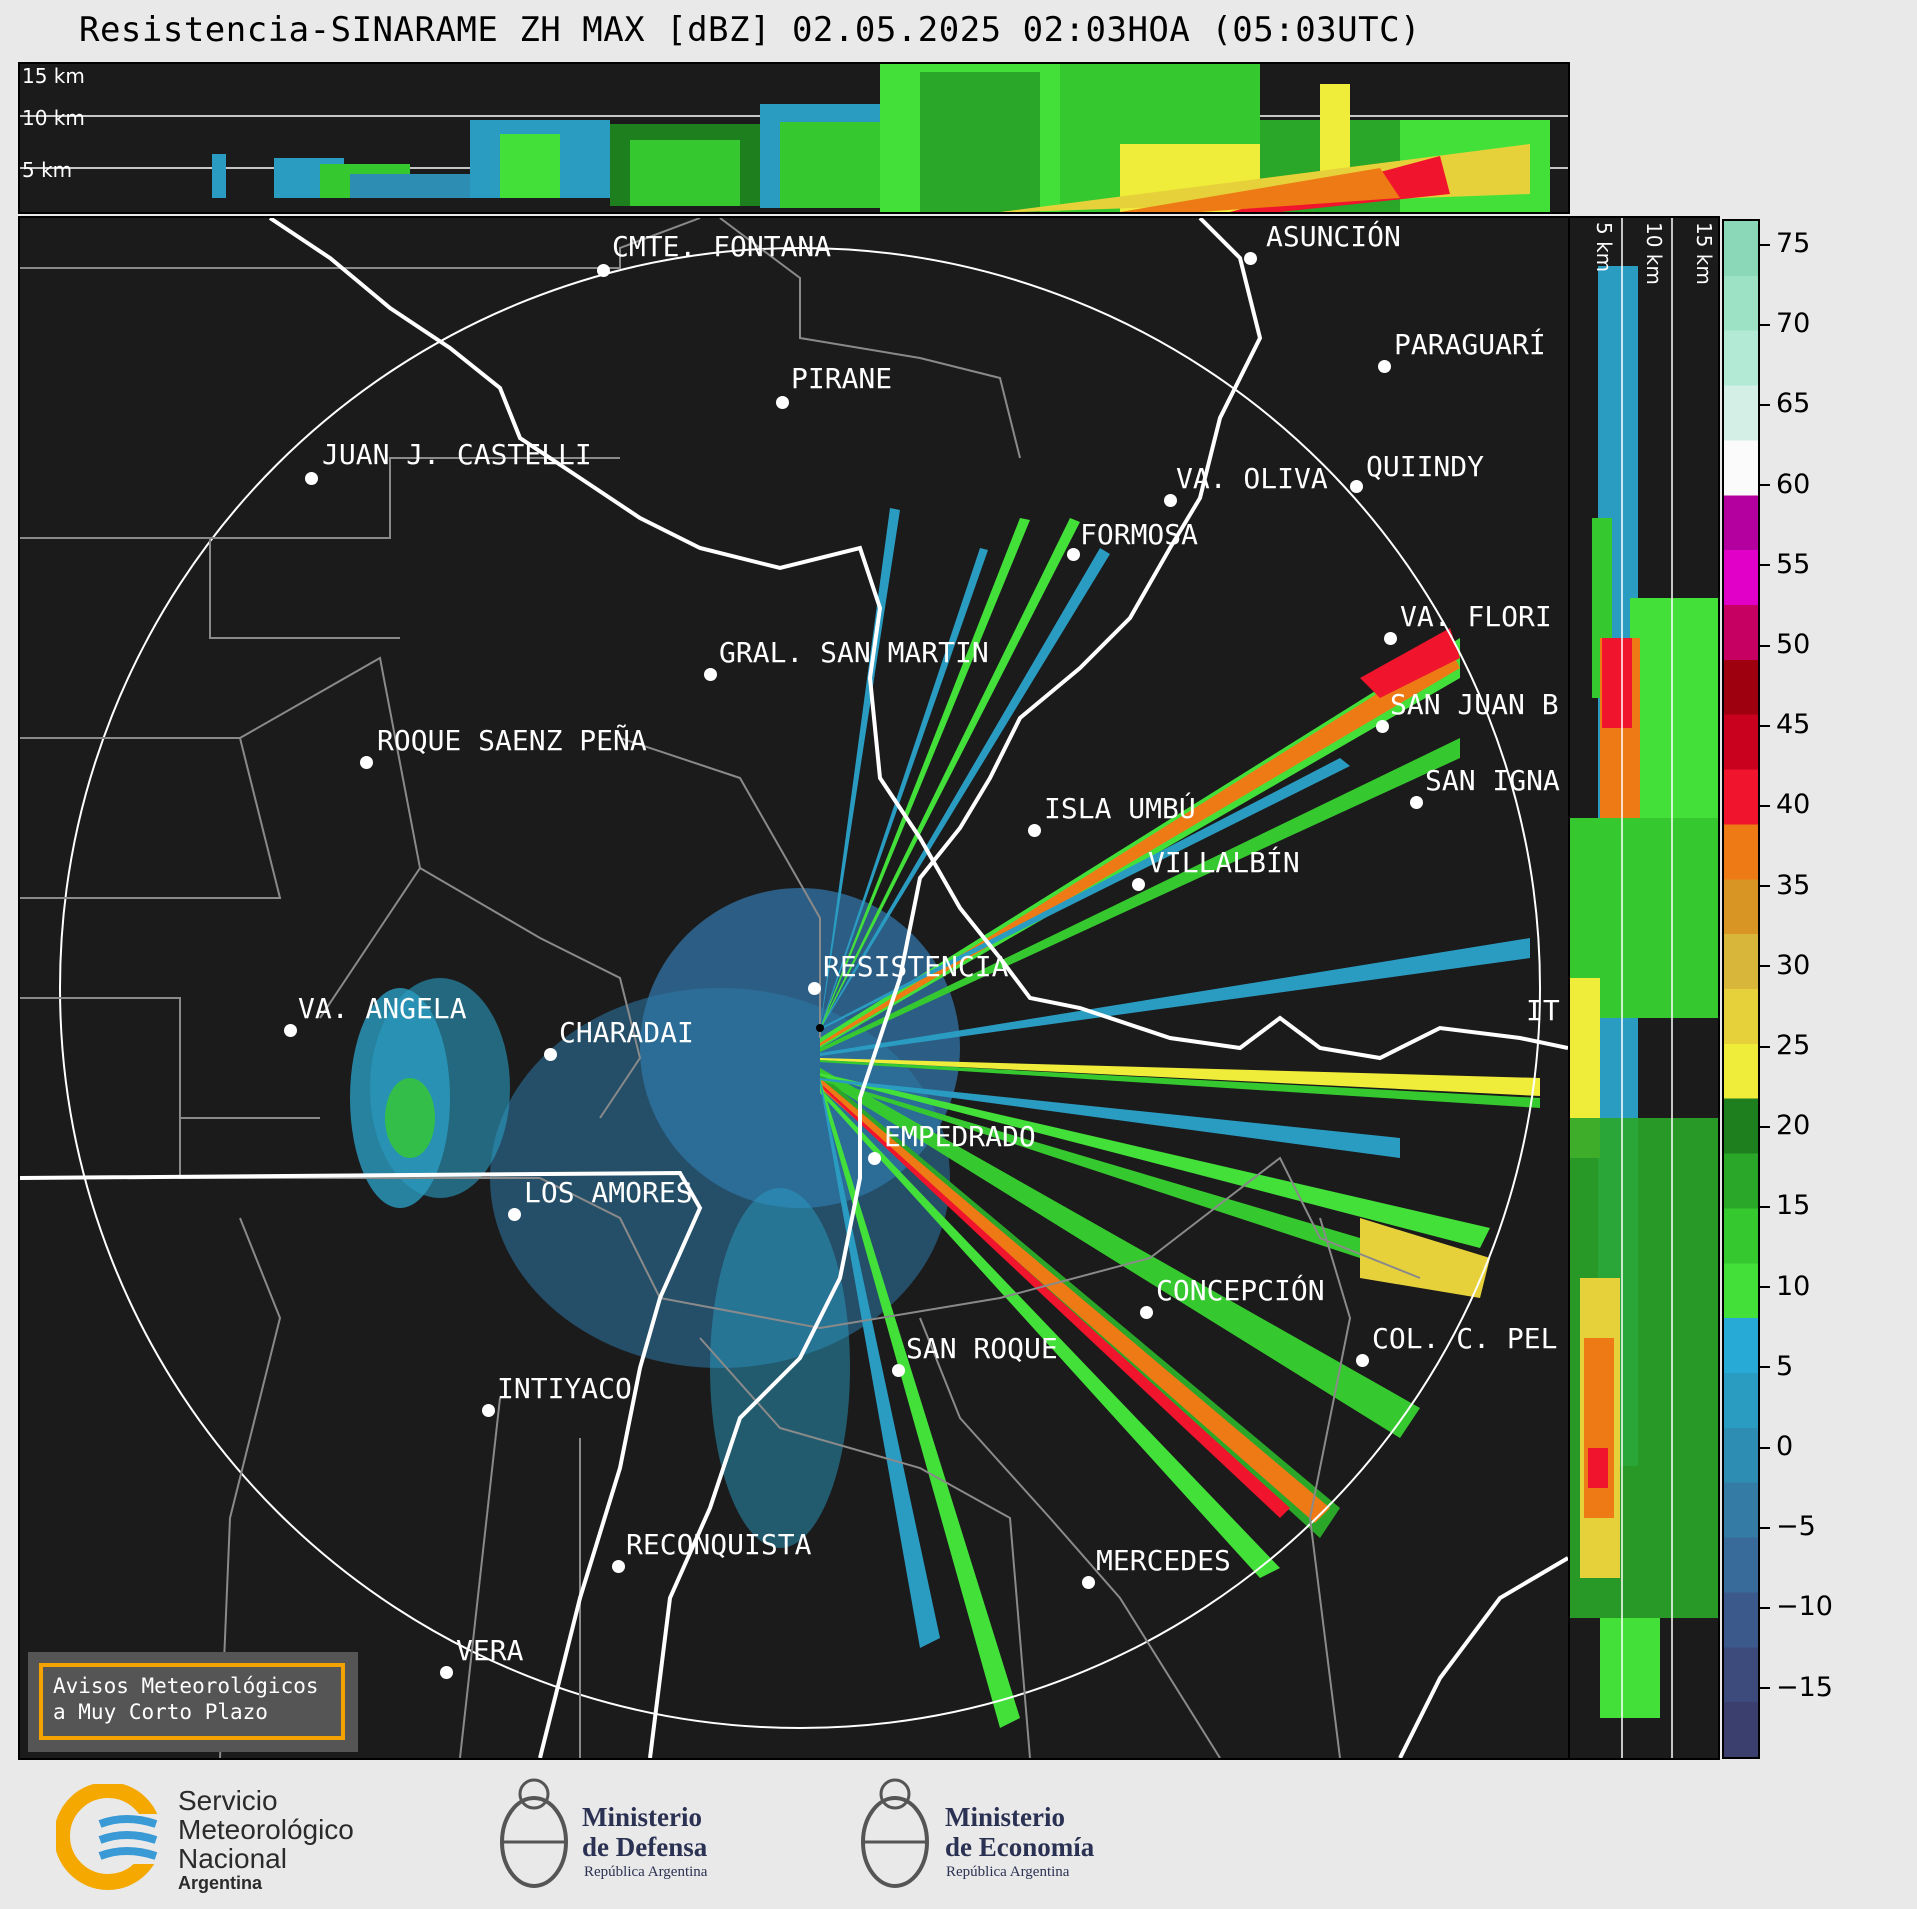  I want to click on city-label: RESISTENCIA, so click(916, 966).